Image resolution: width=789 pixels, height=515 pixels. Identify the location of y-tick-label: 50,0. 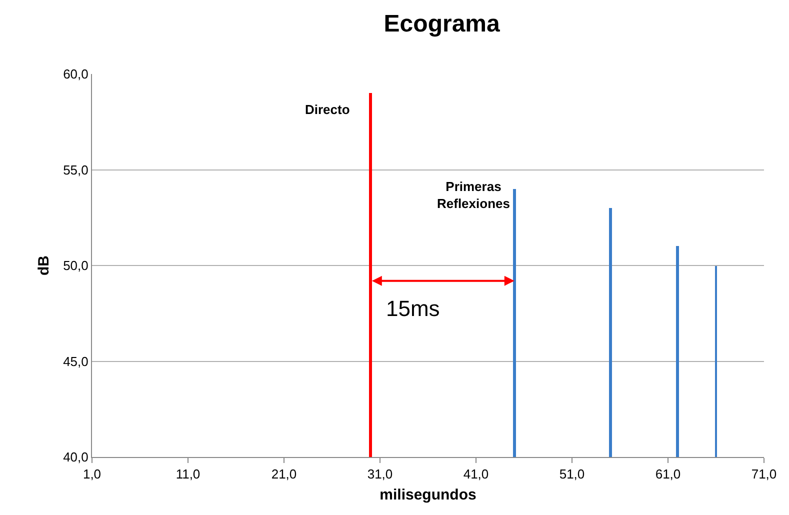
(75, 266).